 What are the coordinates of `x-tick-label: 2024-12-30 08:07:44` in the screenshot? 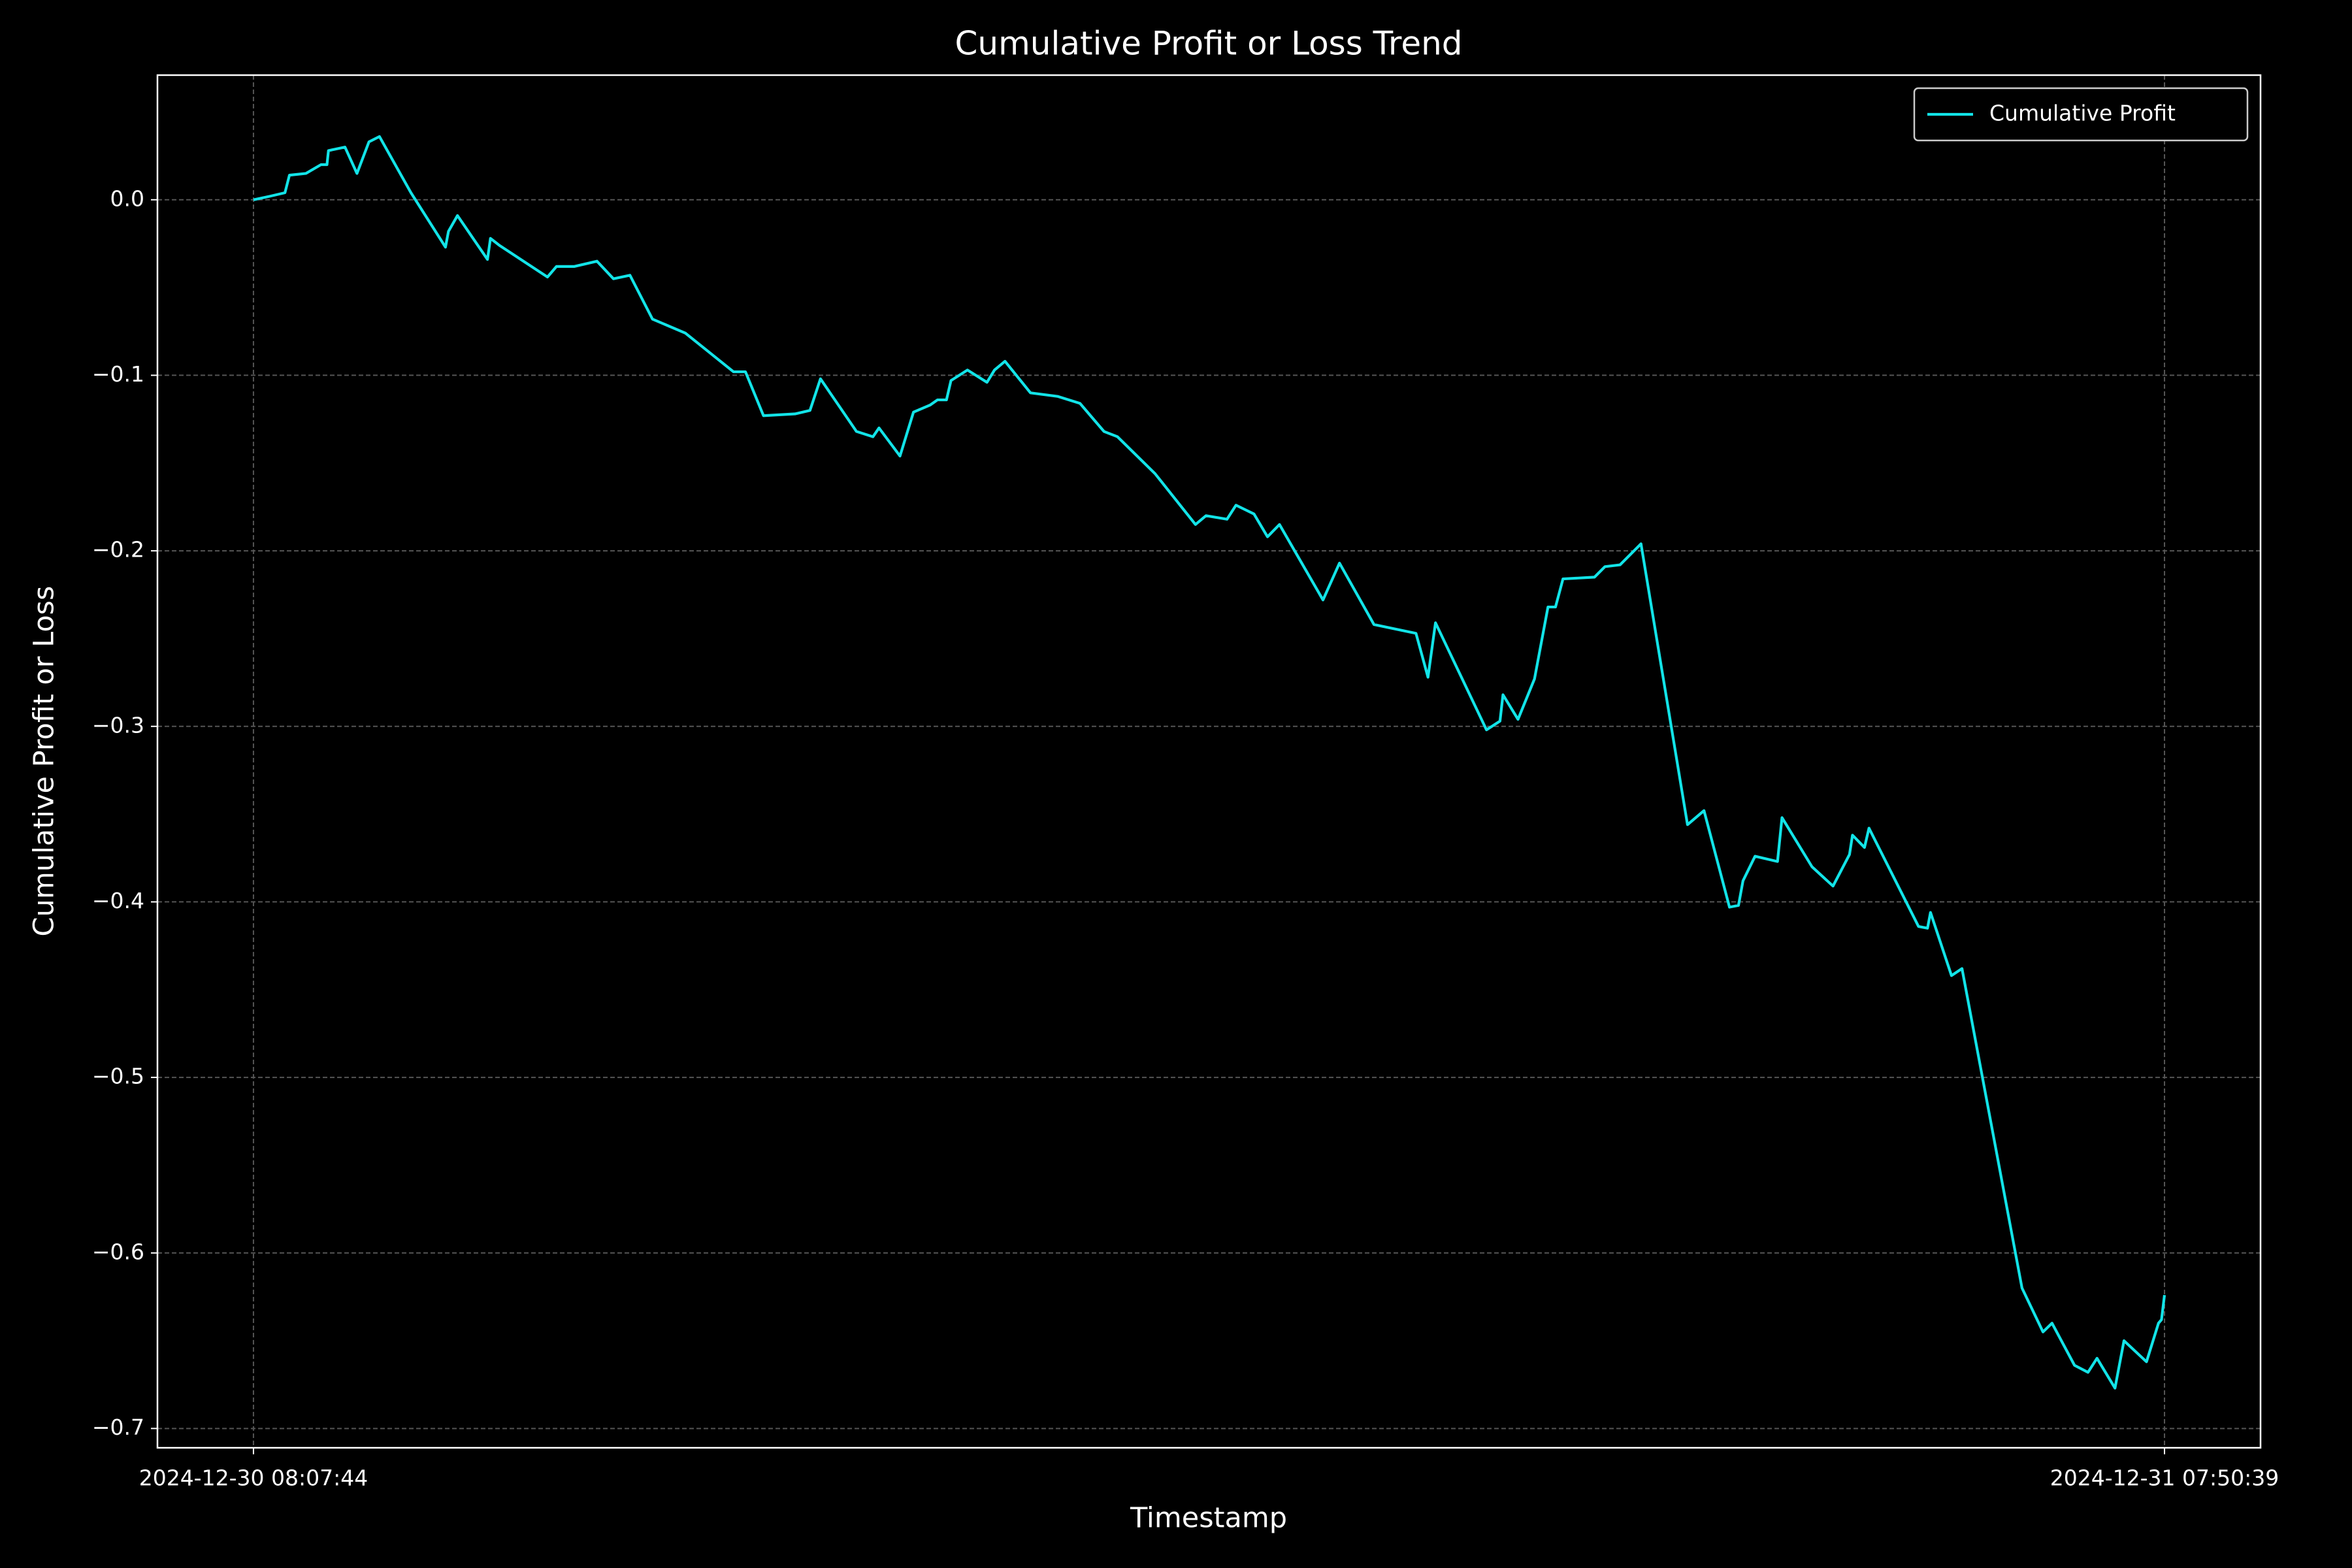 It's located at (253, 1478).